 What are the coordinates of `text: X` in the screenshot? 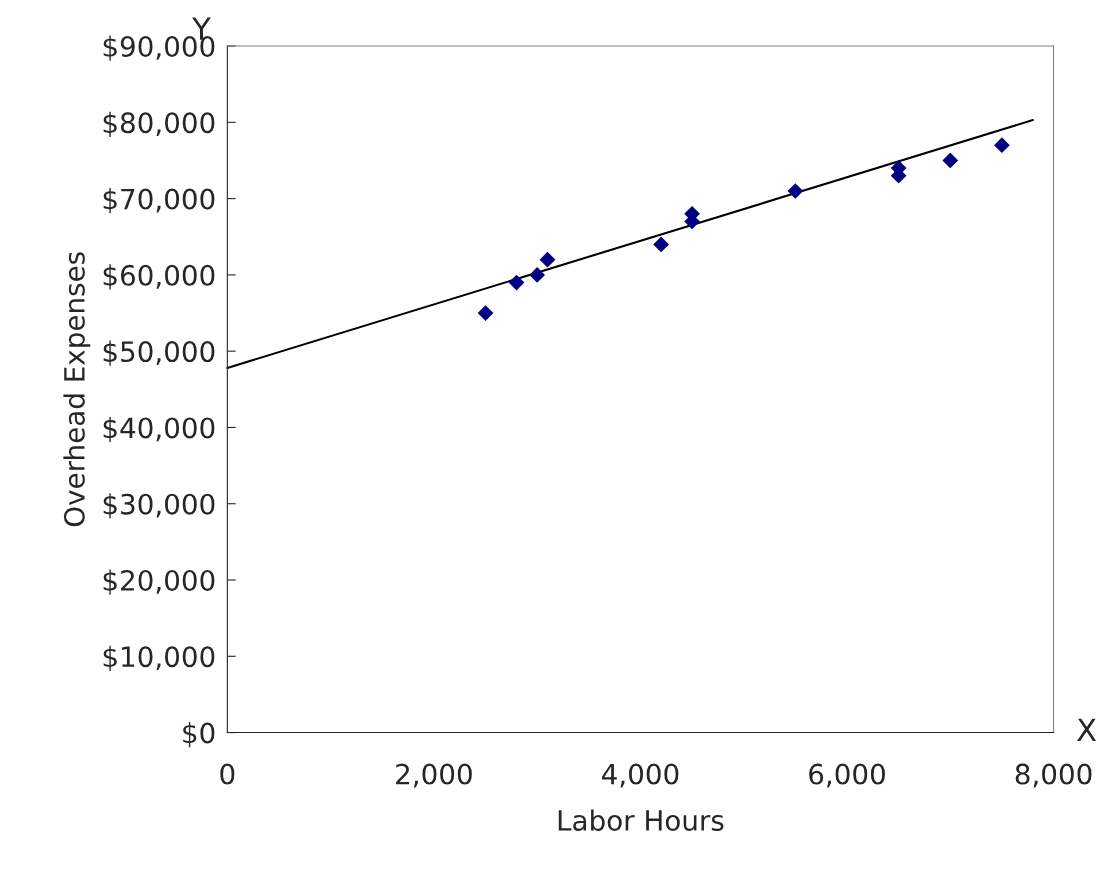 It's located at (1087, 729).